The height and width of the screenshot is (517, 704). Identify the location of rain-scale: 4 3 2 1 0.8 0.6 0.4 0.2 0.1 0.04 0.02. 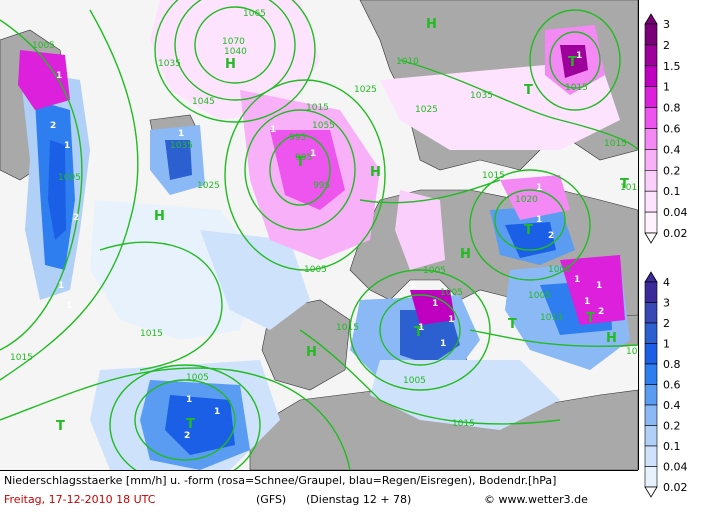
(666, 384).